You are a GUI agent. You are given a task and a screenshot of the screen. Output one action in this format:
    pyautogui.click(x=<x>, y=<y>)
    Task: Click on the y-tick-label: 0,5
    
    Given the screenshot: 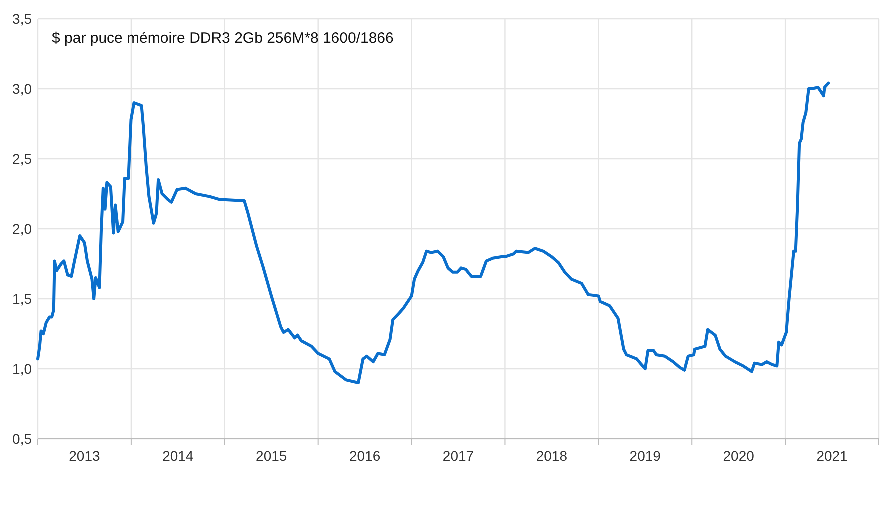 What is the action you would take?
    pyautogui.click(x=22, y=438)
    